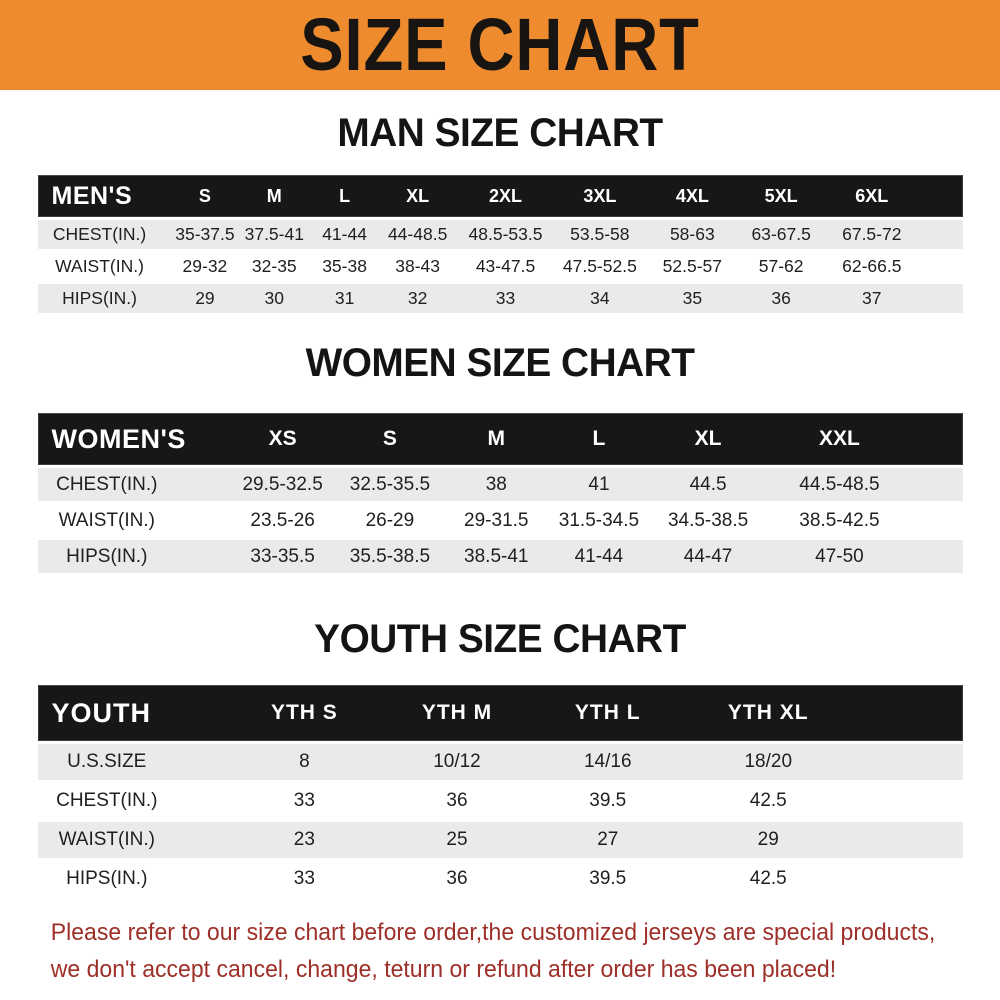 The height and width of the screenshot is (1000, 1000). Describe the element at coordinates (505, 196) in the screenshot. I see `column-header: 2XL` at that location.